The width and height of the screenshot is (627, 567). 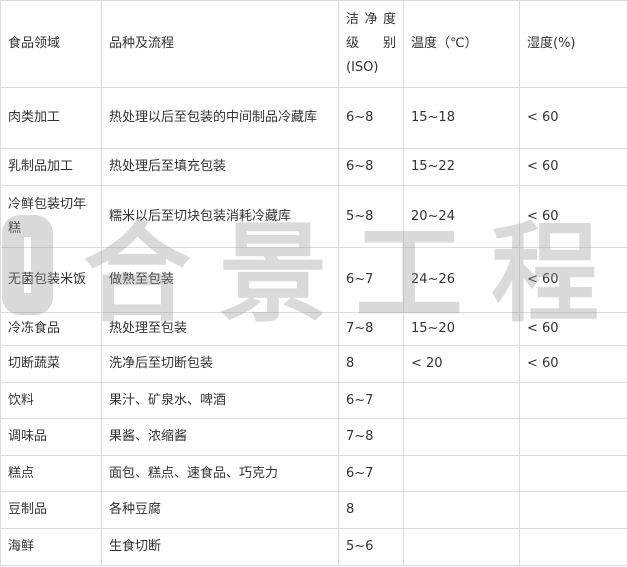 What do you see at coordinates (220, 364) in the screenshot?
I see `table-cell: 洗净后至切断包装` at bounding box center [220, 364].